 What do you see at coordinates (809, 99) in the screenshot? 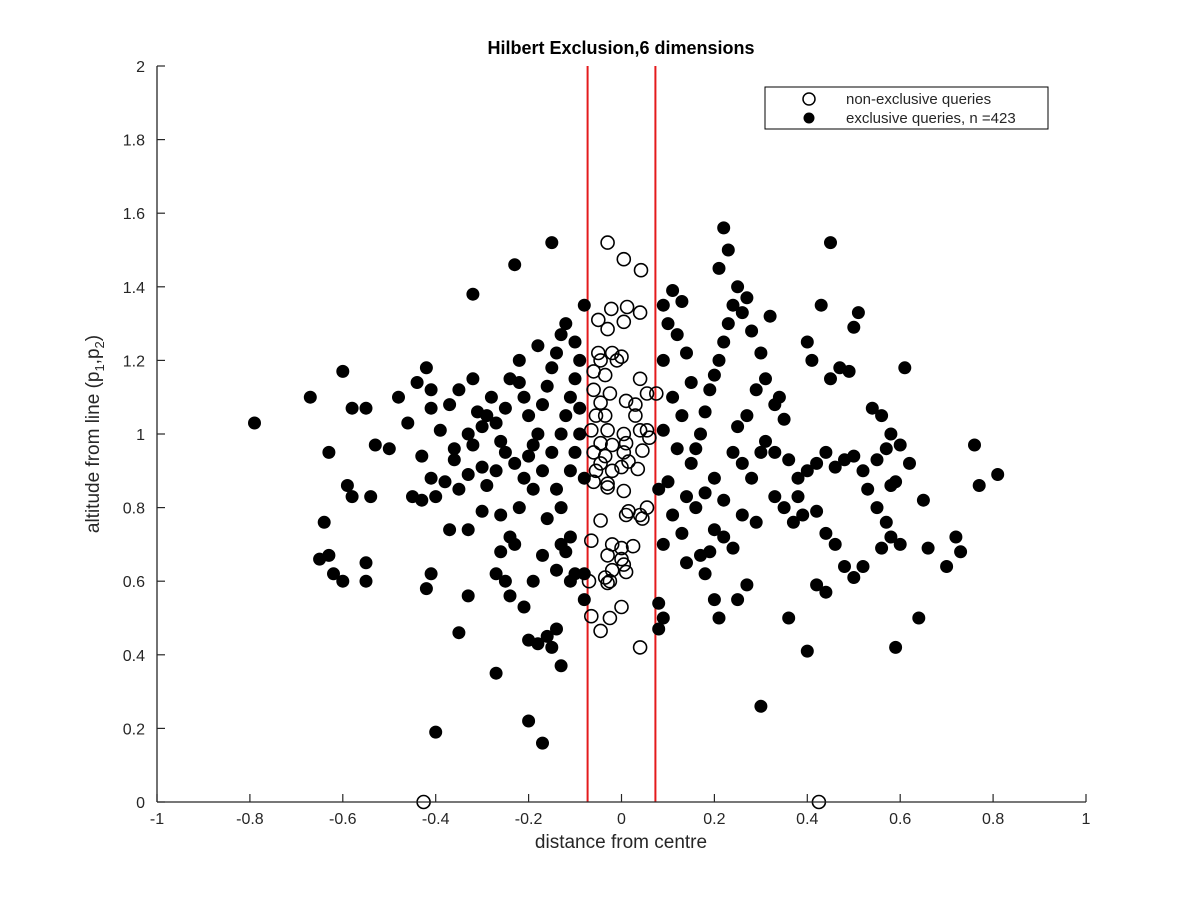
I see `legend-marker-open-circle` at bounding box center [809, 99].